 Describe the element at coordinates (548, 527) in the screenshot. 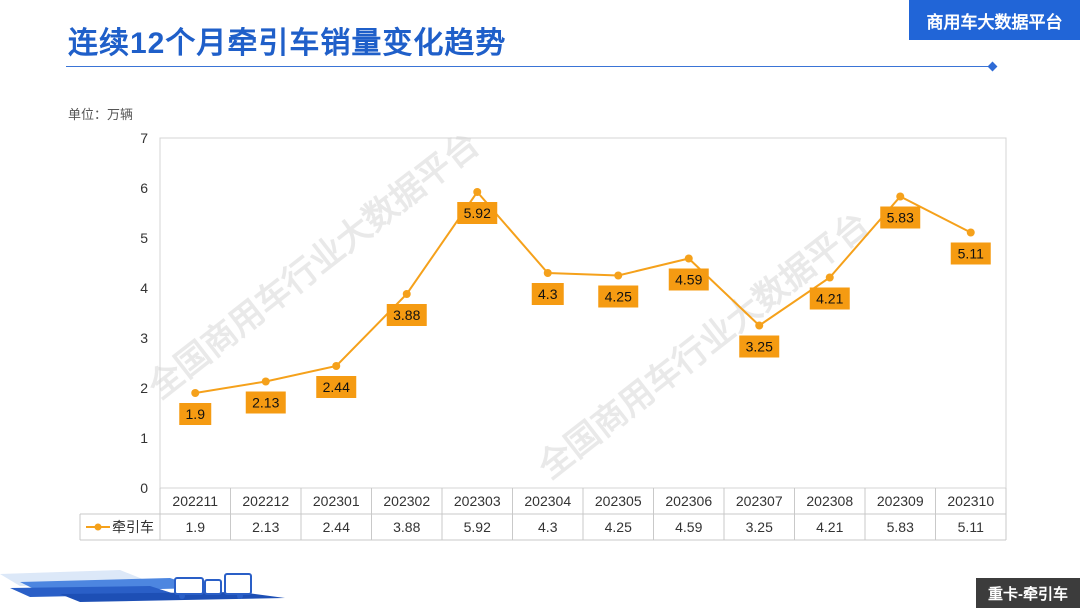

I see `table-value: 4.3` at that location.